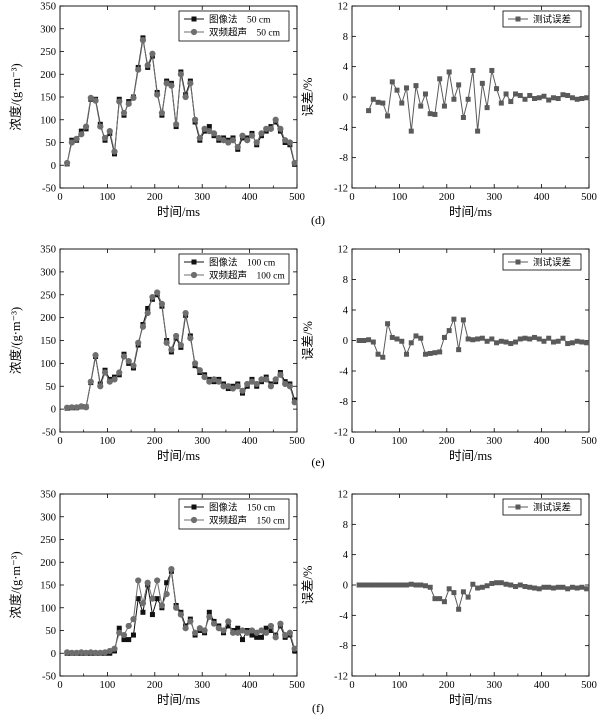  Describe the element at coordinates (48, 29) in the screenshot. I see `y-tick-label: 300` at that location.